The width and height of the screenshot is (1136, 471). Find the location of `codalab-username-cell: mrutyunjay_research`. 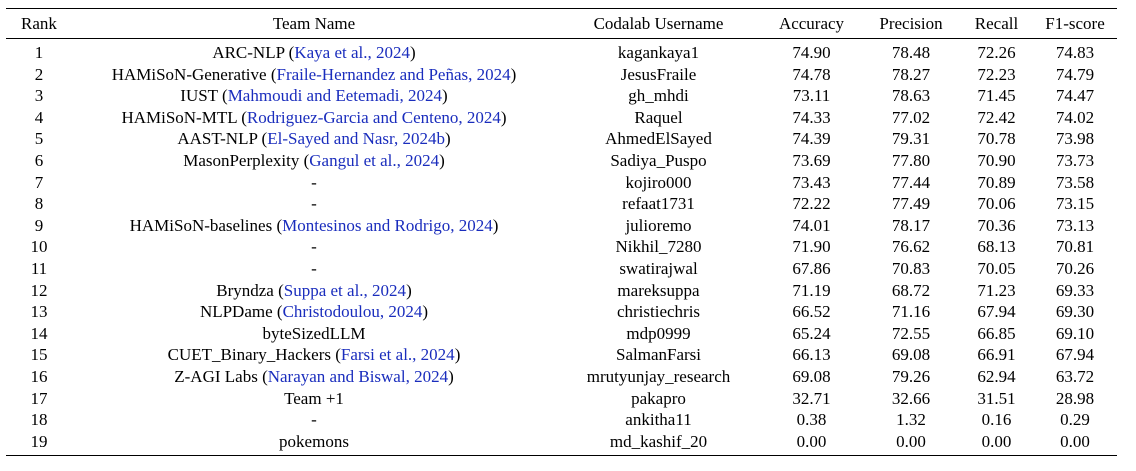

codalab-username-cell: mrutyunjay_research is located at coordinates (658, 376).